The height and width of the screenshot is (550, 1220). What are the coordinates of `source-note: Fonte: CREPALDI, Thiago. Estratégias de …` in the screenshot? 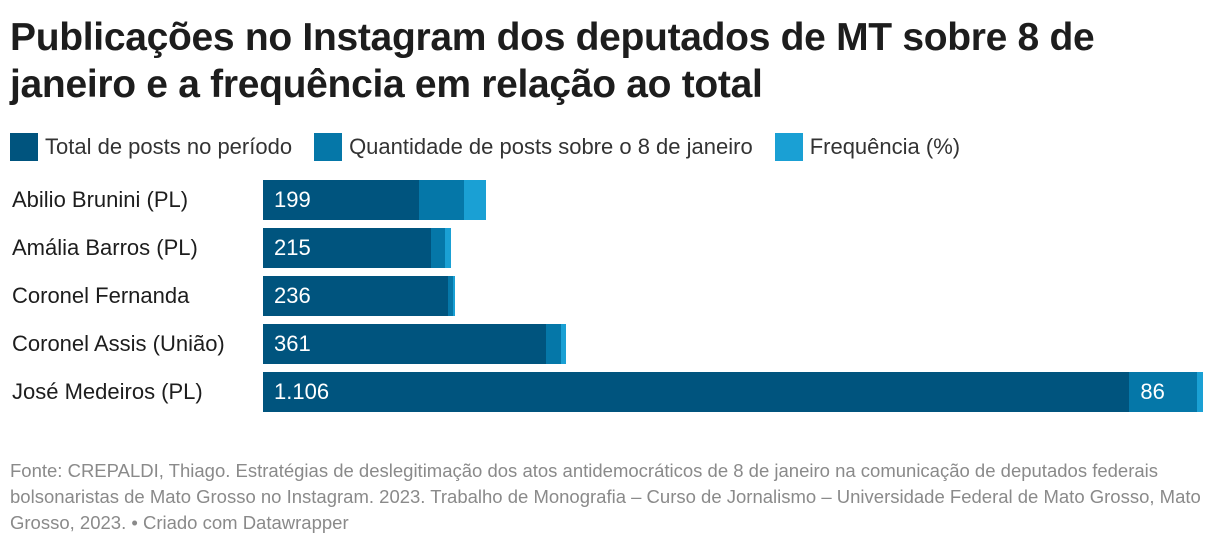 It's located at (605, 496).